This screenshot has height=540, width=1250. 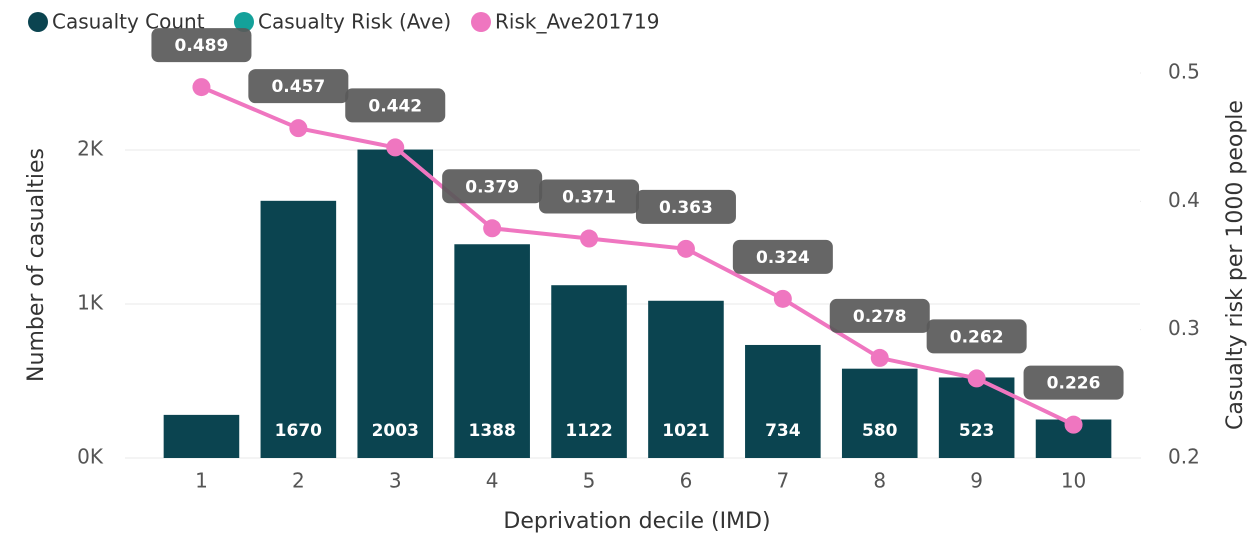 I want to click on legend-label: Casualty Risk (Ave), so click(x=354, y=22).